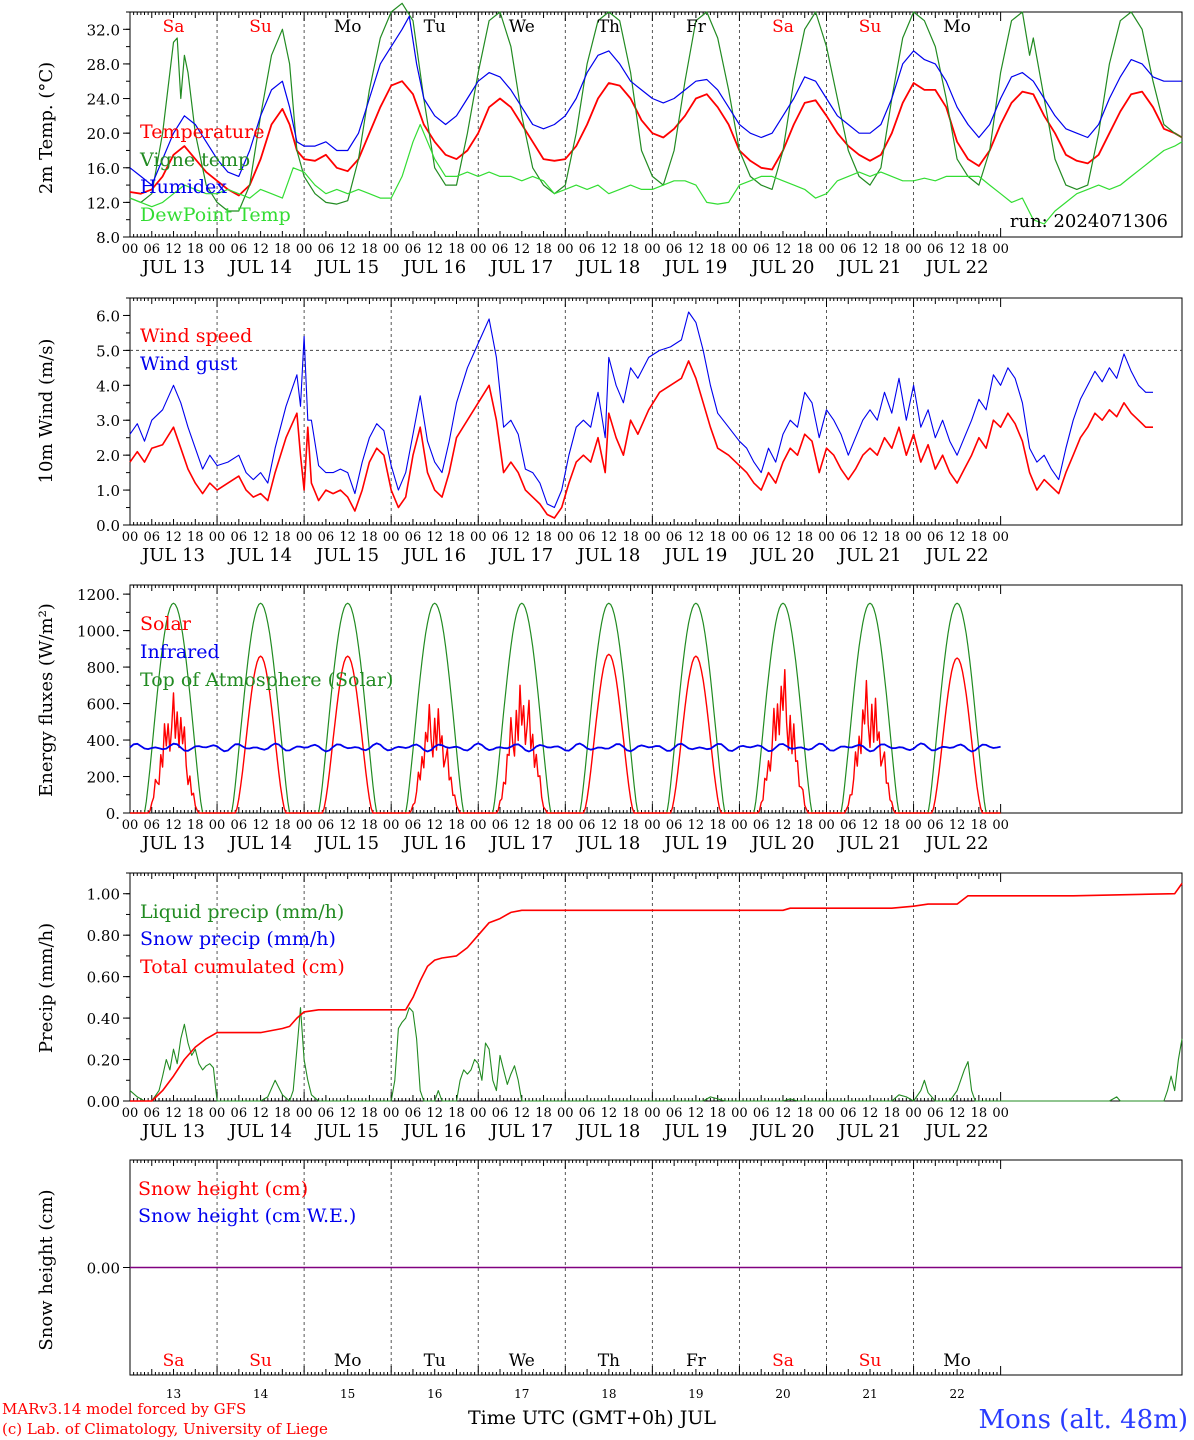 The image size is (1194, 1440). What do you see at coordinates (46, 128) in the screenshot?
I see `y-axis-title: 2m Temp. (°C)` at bounding box center [46, 128].